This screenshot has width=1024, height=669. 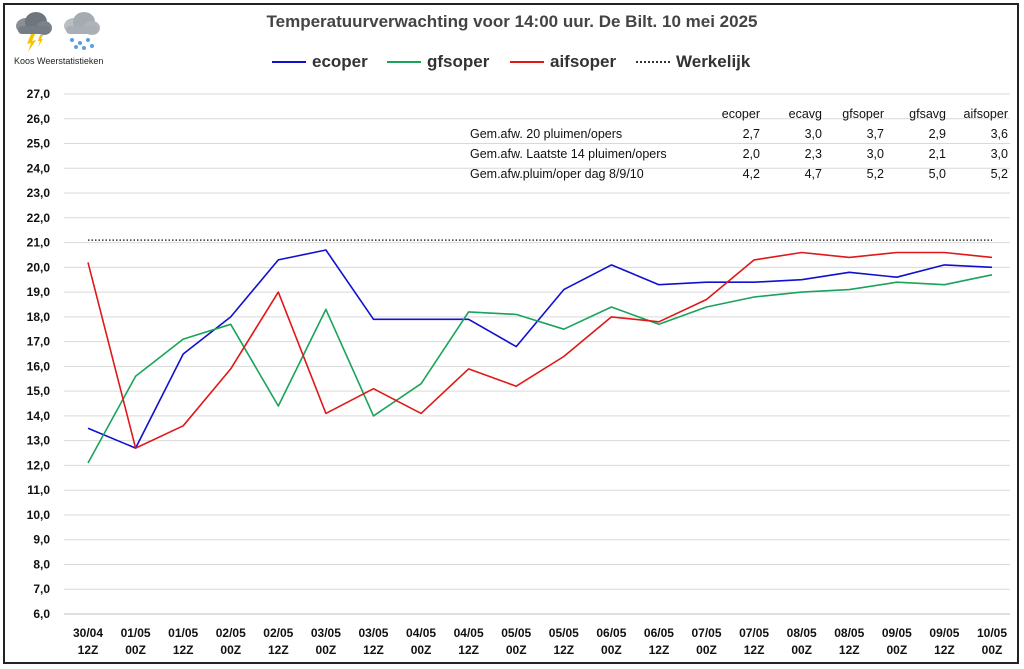 I want to click on stats-row-label: Gem.afw. Laatste 14 pluimen/opers, so click(x=568, y=154).